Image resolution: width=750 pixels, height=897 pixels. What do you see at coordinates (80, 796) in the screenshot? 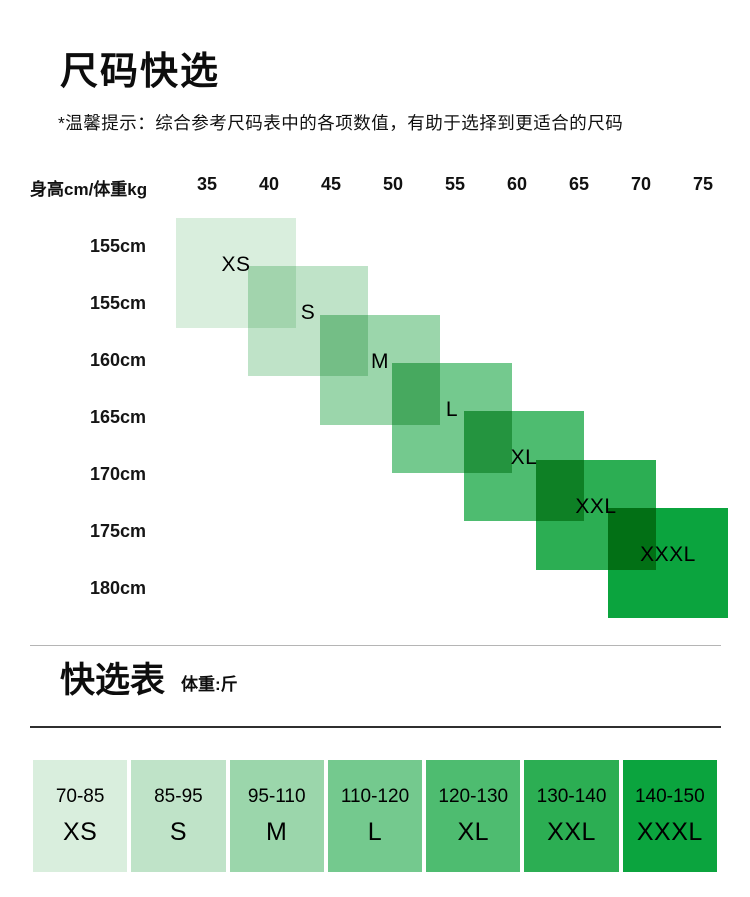
I see `weight-range: 70-85` at bounding box center [80, 796].